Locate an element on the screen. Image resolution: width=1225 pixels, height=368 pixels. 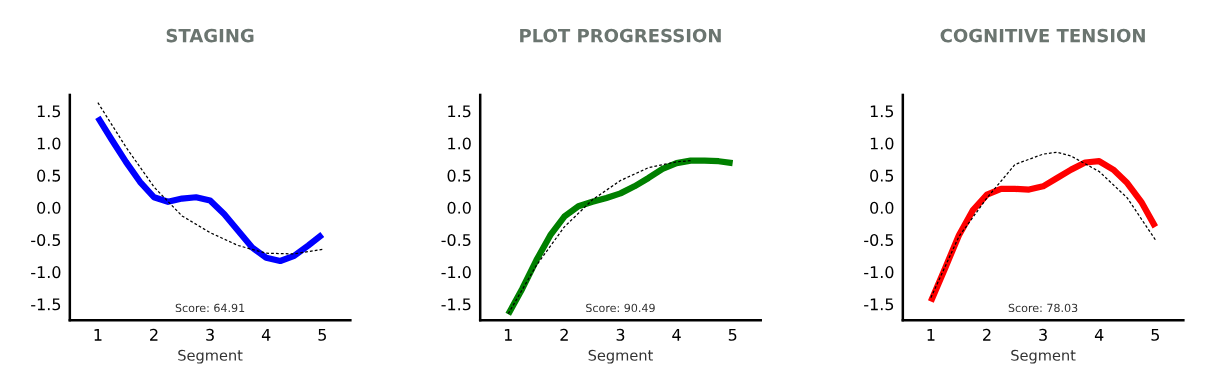
chart-title: COGNITIVE TENSION is located at coordinates (1042, 35).